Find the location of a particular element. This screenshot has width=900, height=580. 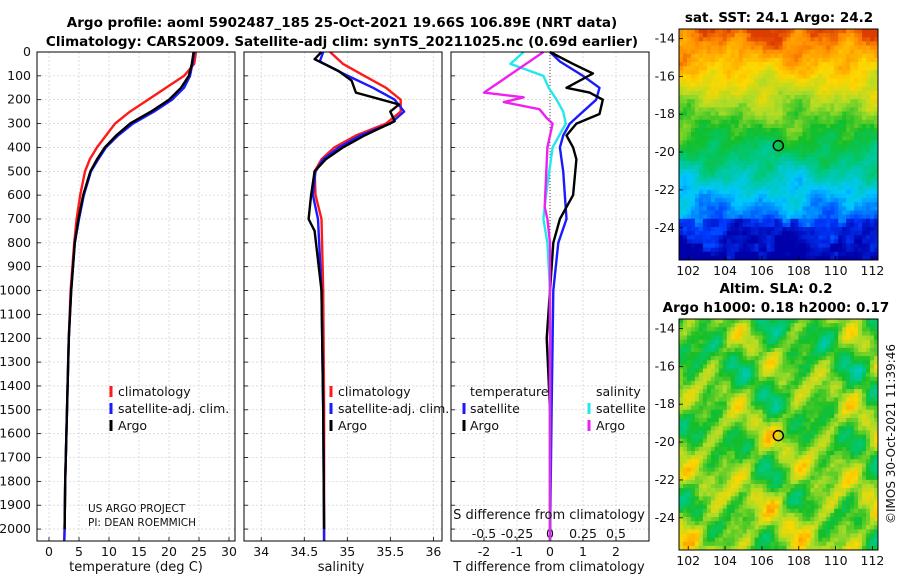

depth-tick-label: 600 is located at coordinates (19, 194).